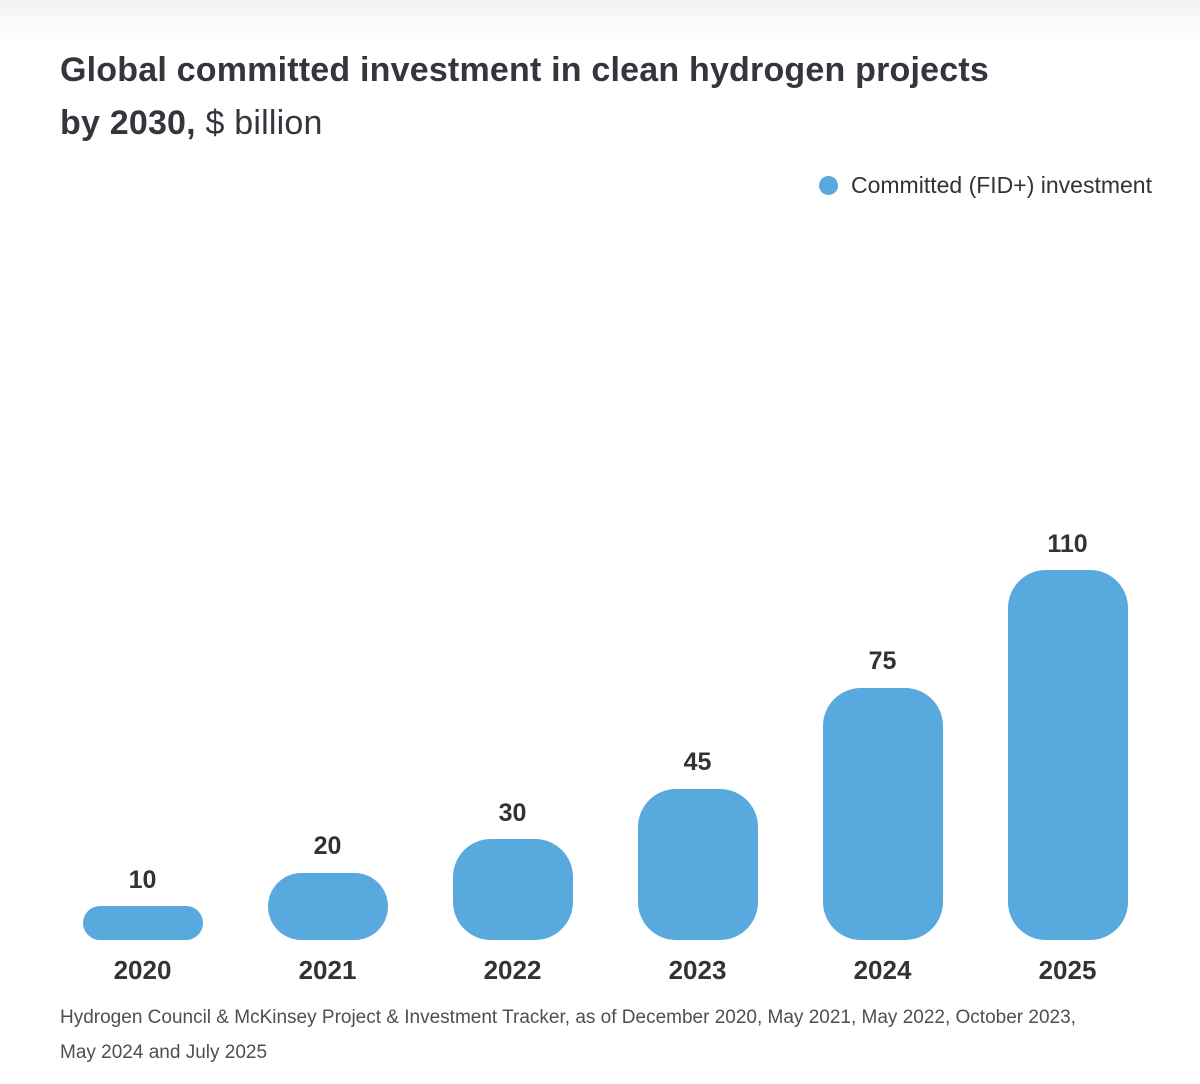 Image resolution: width=1200 pixels, height=1084 pixels. Describe the element at coordinates (128, 123) in the screenshot. I see `chart-title-line2-bold: by 2030,` at that location.